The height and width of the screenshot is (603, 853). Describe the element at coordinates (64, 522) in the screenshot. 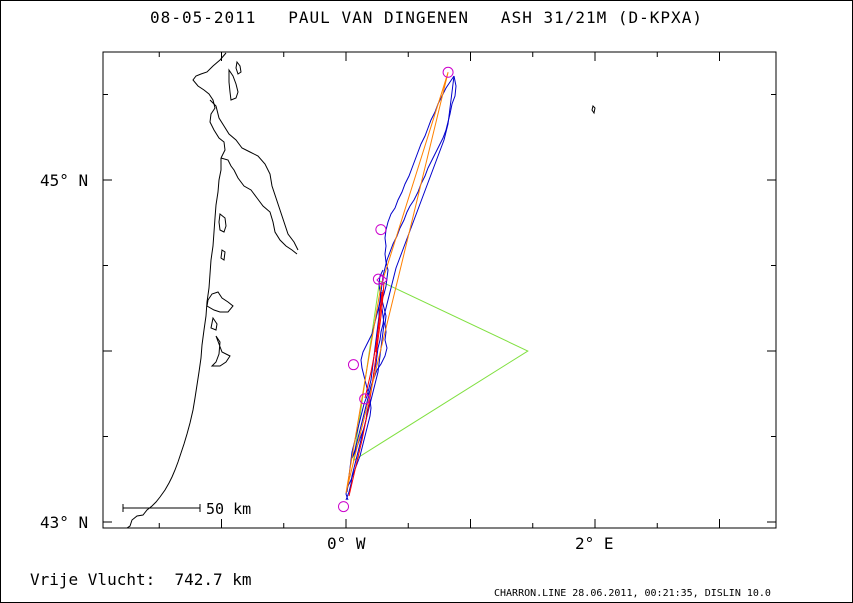

I see `lat-label-43: 43° N` at that location.